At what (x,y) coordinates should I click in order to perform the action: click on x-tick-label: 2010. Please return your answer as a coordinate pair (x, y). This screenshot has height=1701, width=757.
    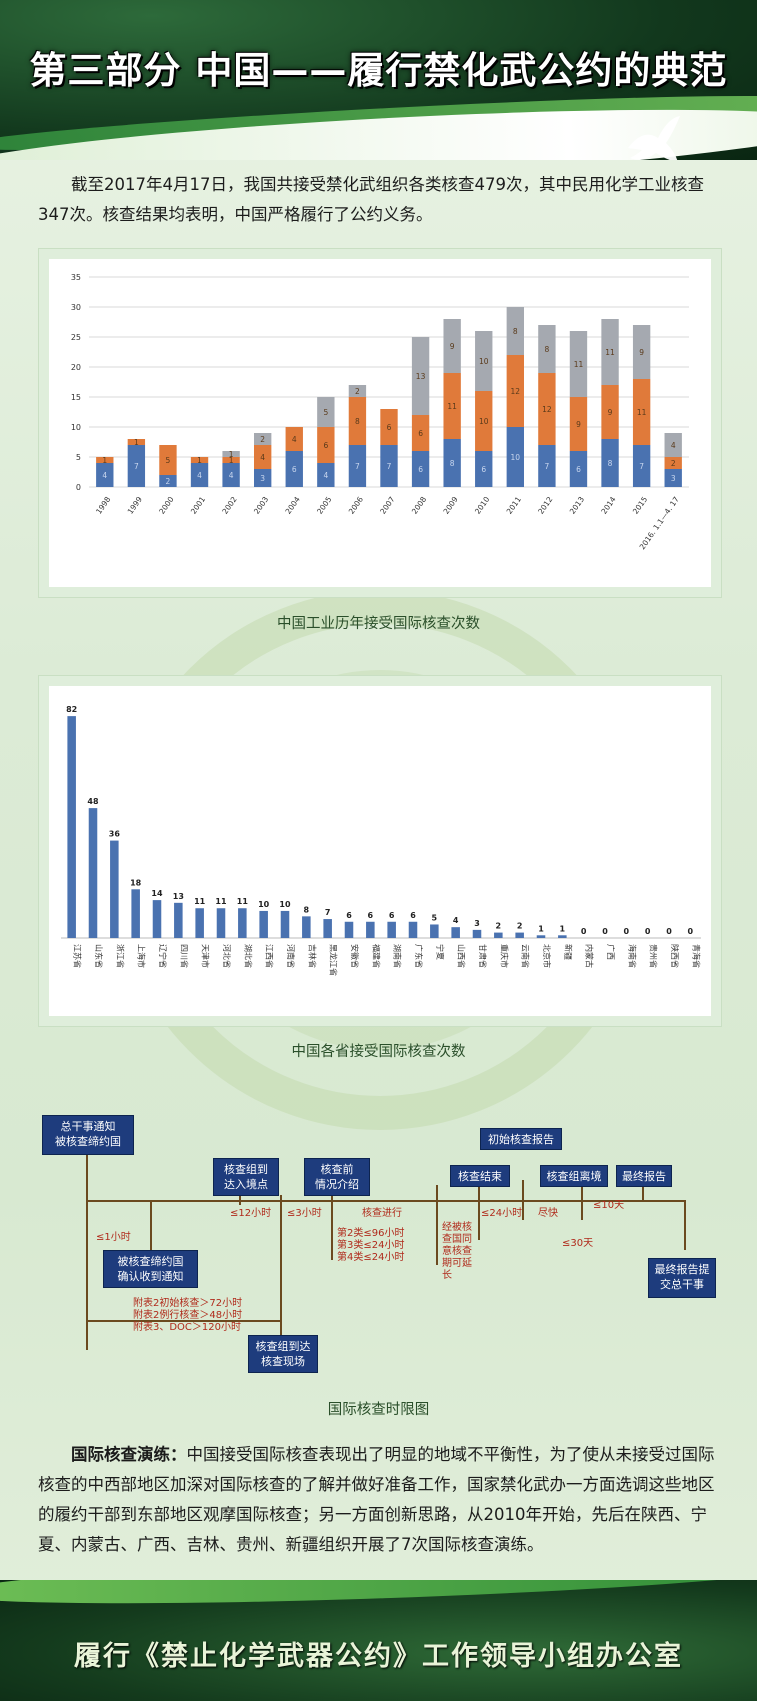
    Looking at the image, I should click on (482, 505).